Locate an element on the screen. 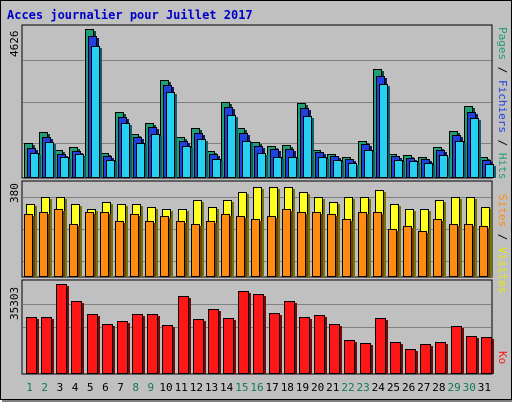 Image resolution: width=512 pixels, height=402 pixels. chart-title: Acces journalier pour Juillet 2017 is located at coordinates (130, 15).